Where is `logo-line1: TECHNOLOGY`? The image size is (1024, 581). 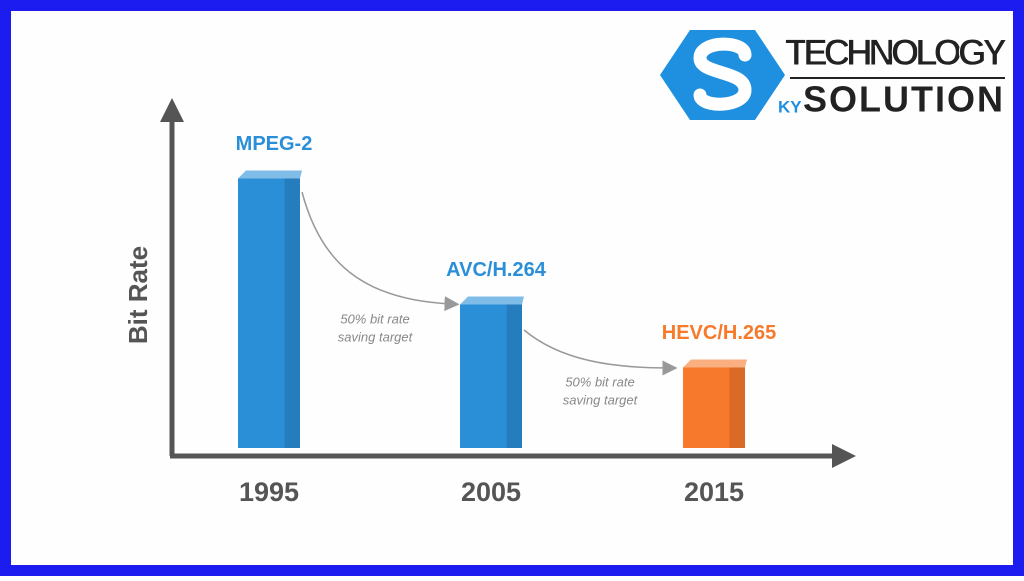
logo-line1: TECHNOLOGY is located at coordinates (896, 52).